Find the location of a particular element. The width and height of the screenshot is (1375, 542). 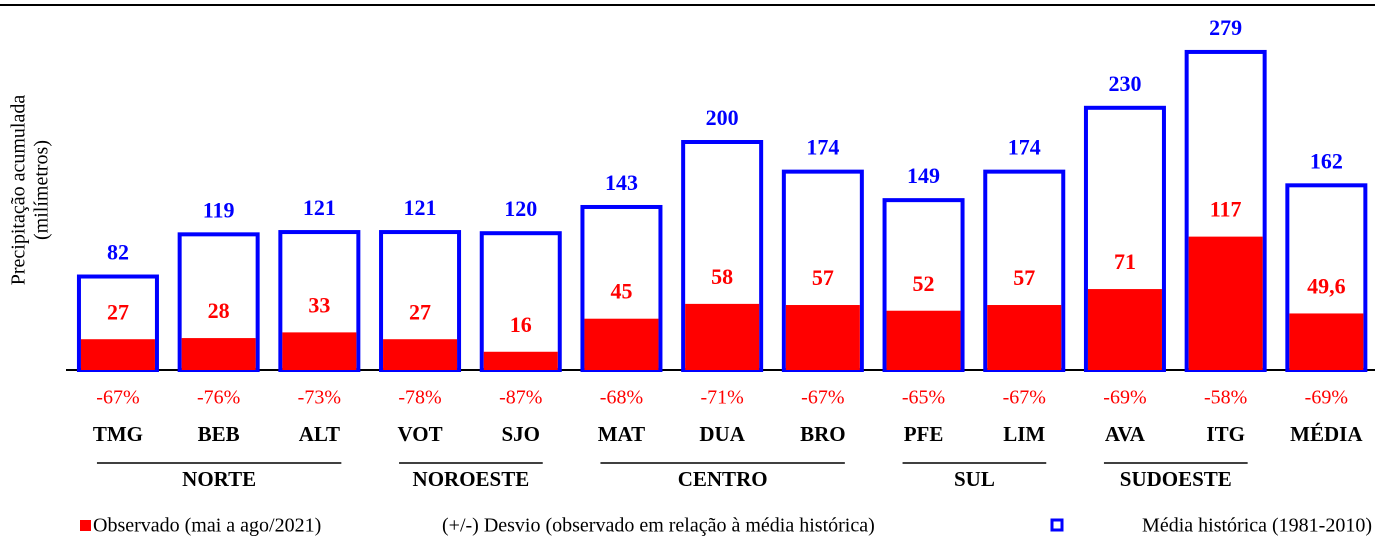

average-bar is located at coordinates (520, 301).